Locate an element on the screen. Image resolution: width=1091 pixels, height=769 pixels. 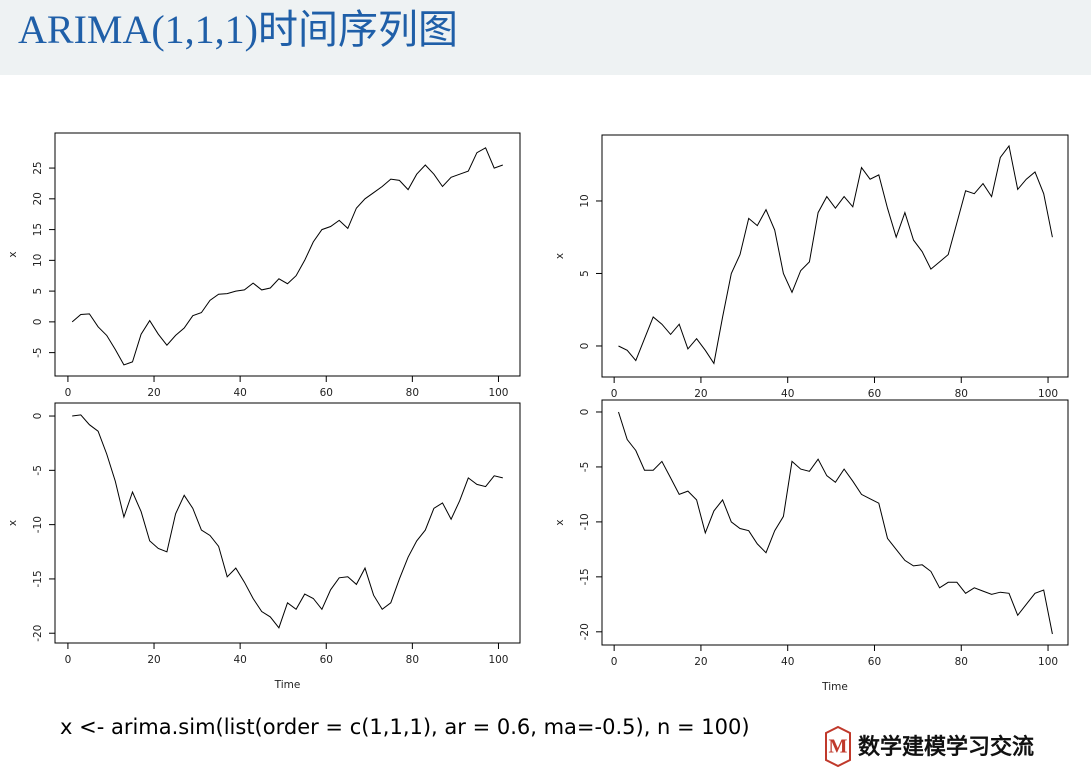
logo-text: 数学建模学习交流 is located at coordinates (946, 747).